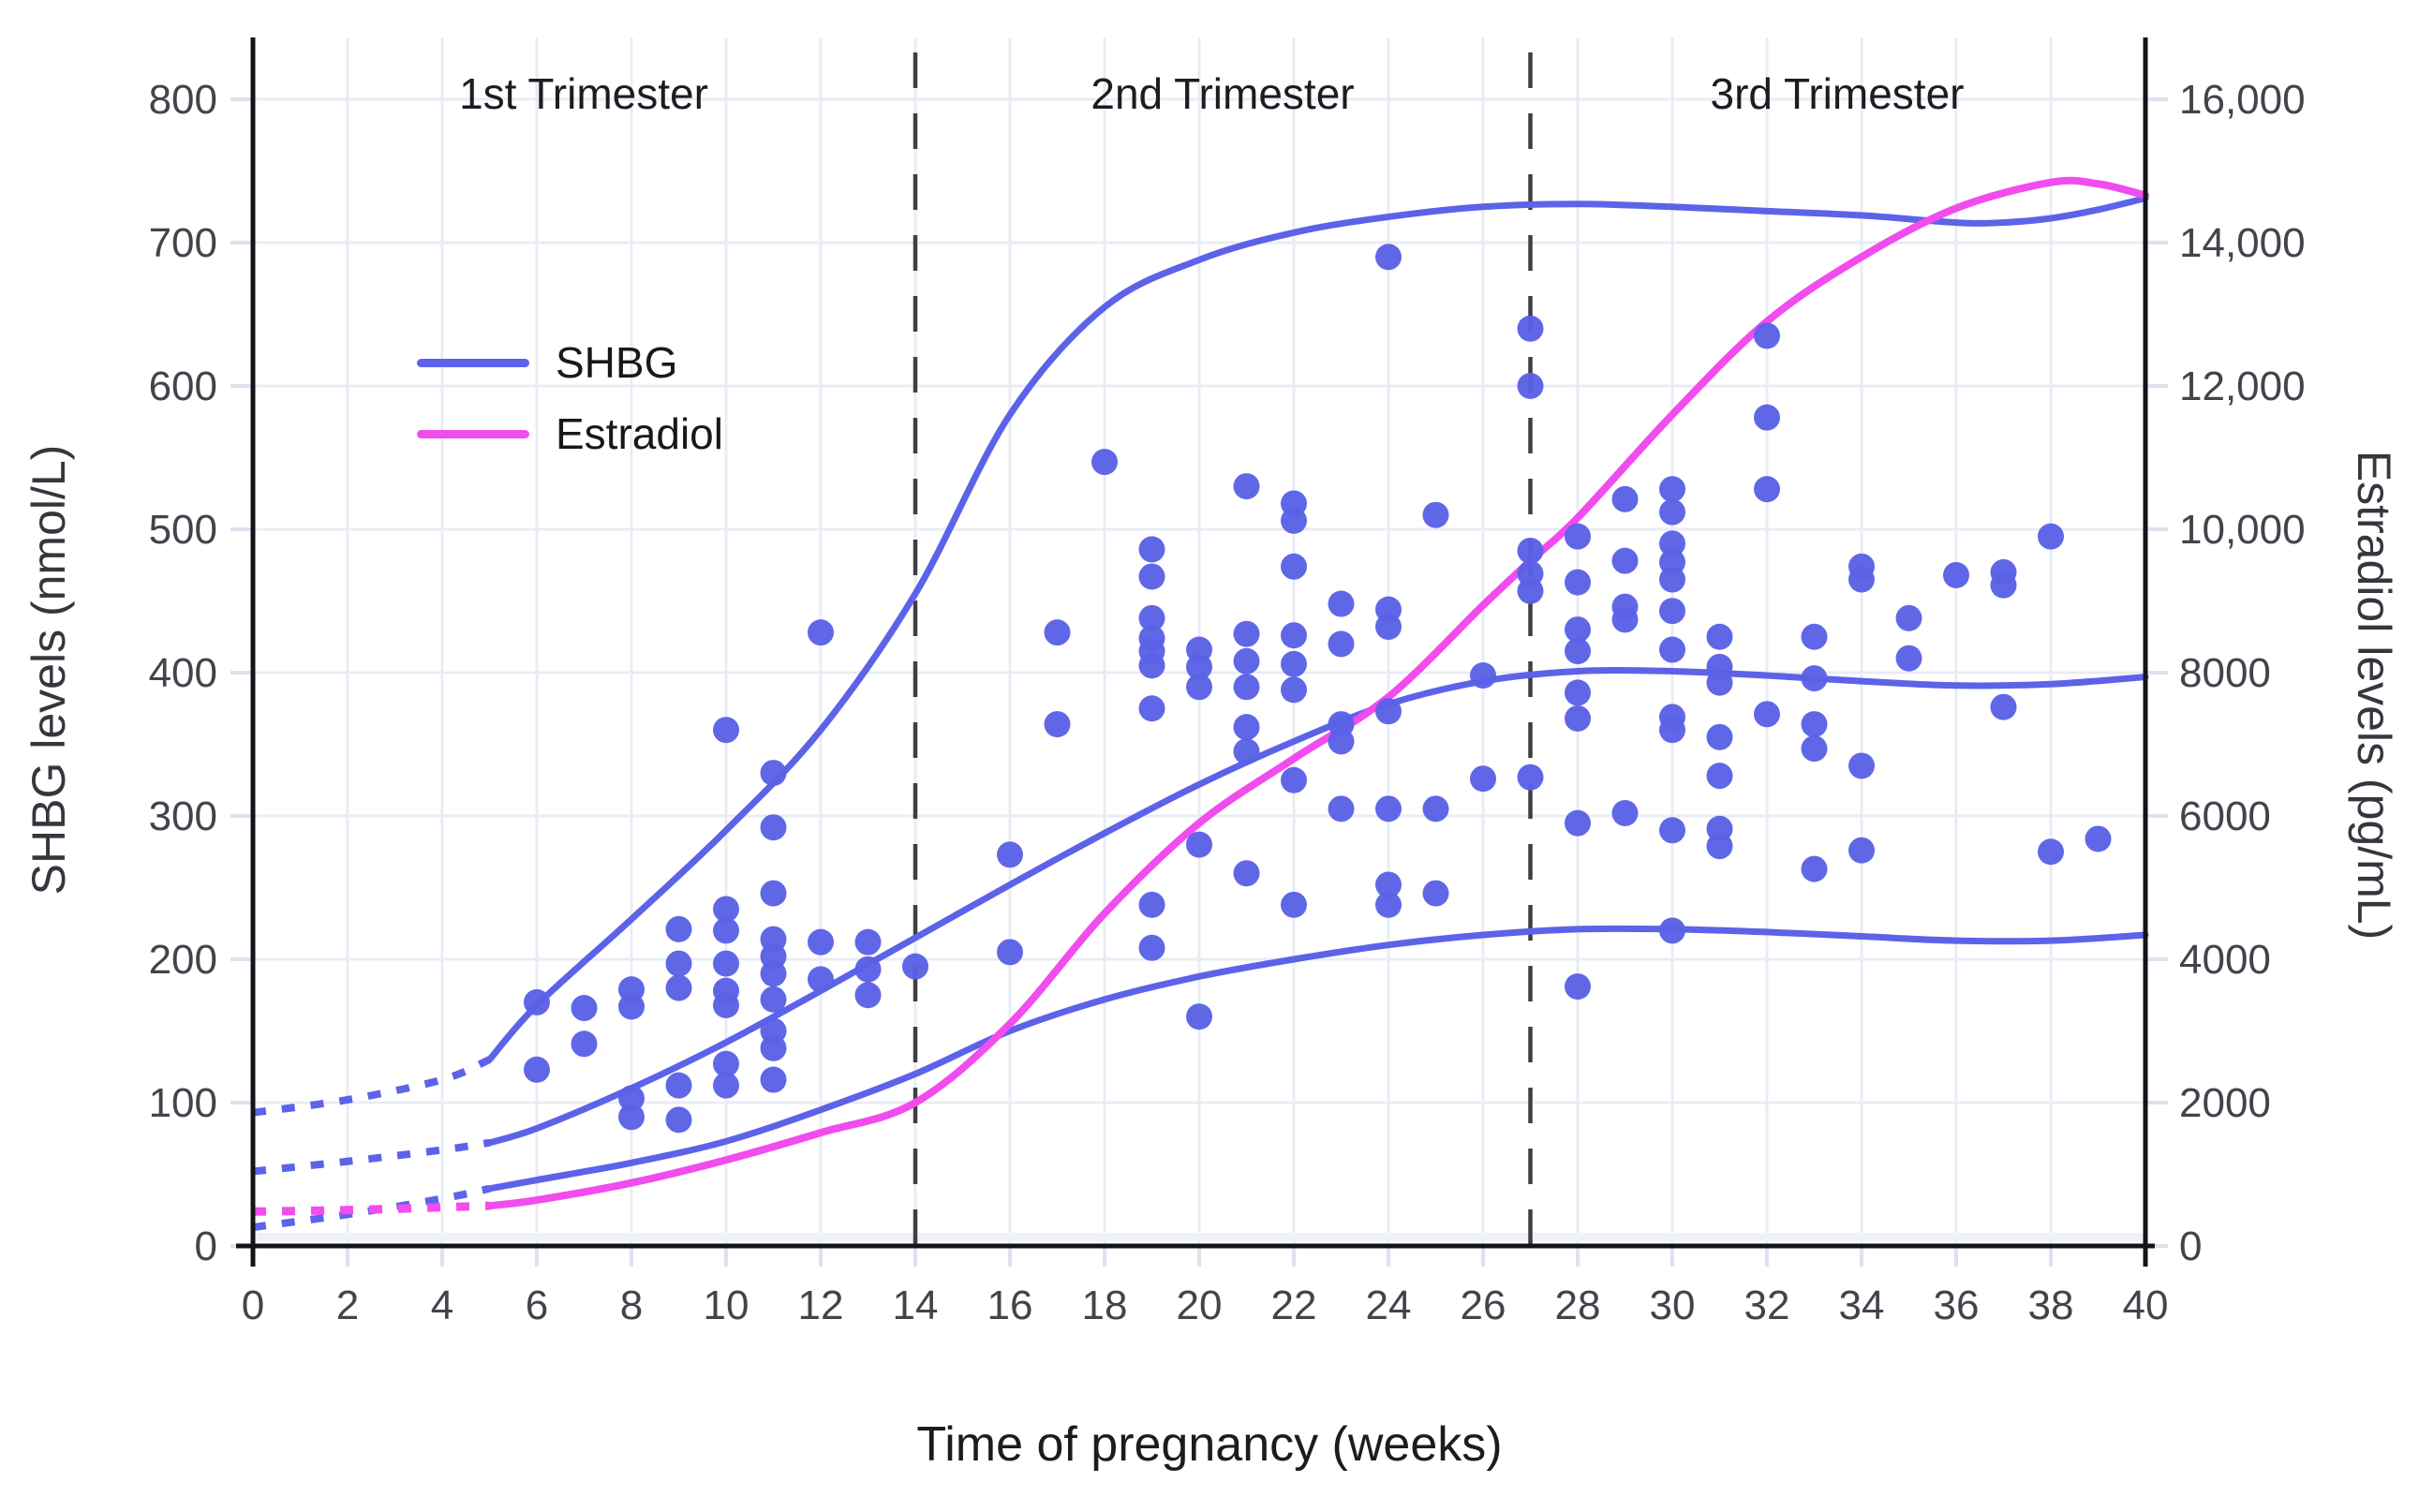 This screenshot has height=1512, width=2419. What do you see at coordinates (2242, 386) in the screenshot?
I see `y-right-tick-label: 12,000` at bounding box center [2242, 386].